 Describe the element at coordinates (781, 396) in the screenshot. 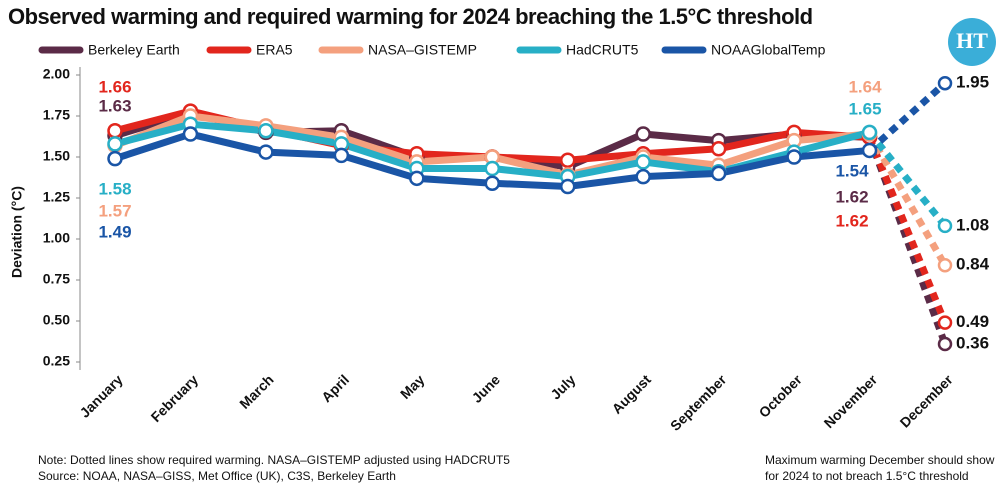

I see `x-tick-label: October` at that location.